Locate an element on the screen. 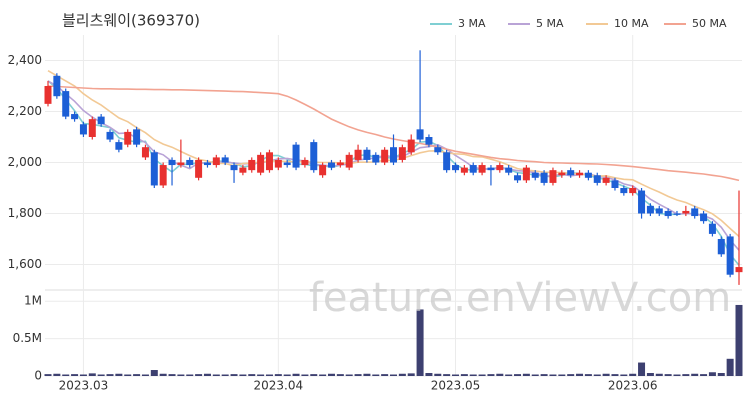  y-tick-label: 1M is located at coordinates (33, 301).